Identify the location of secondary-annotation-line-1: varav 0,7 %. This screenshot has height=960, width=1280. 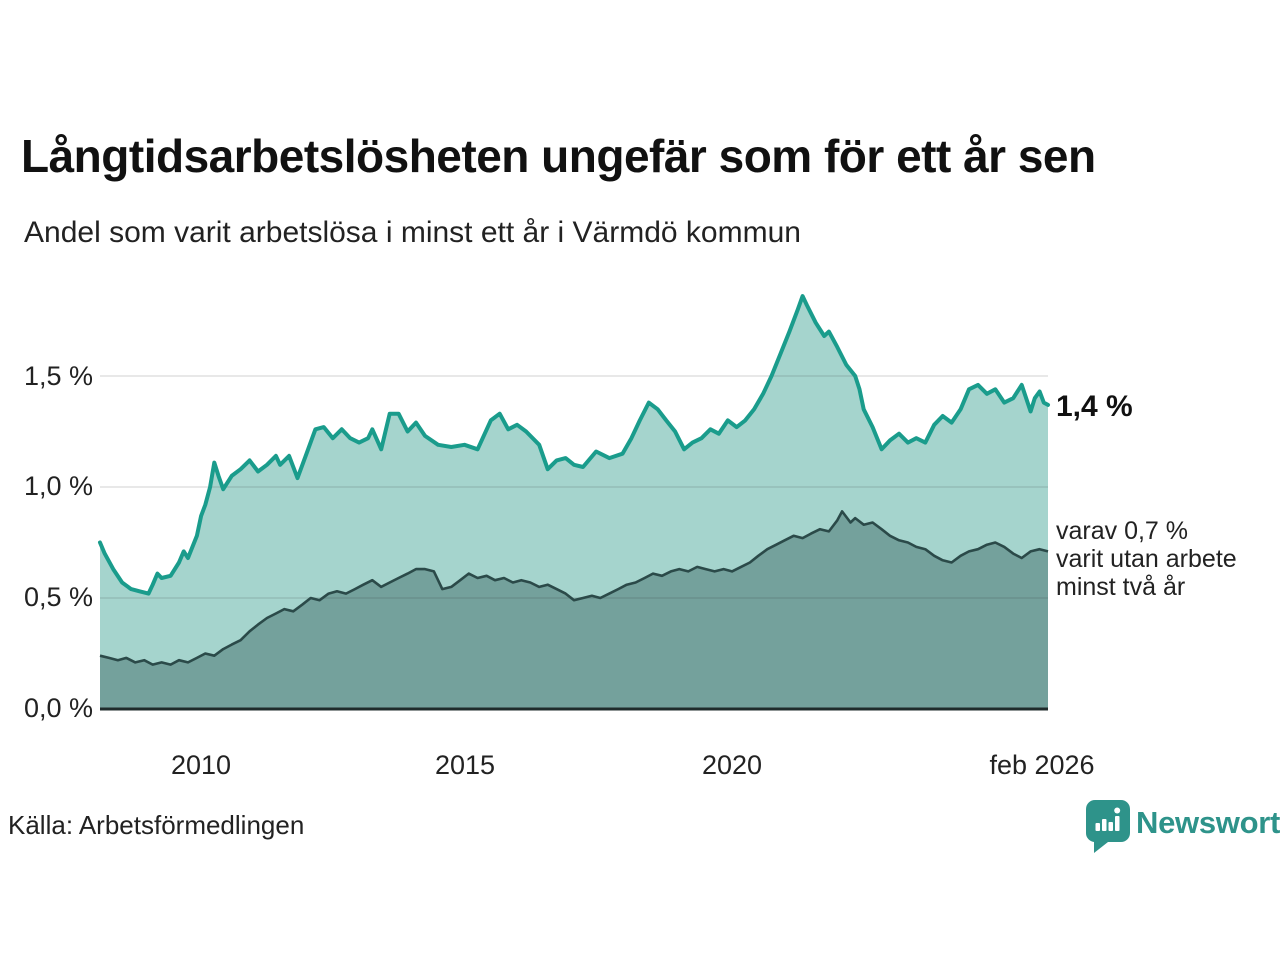
(1122, 531).